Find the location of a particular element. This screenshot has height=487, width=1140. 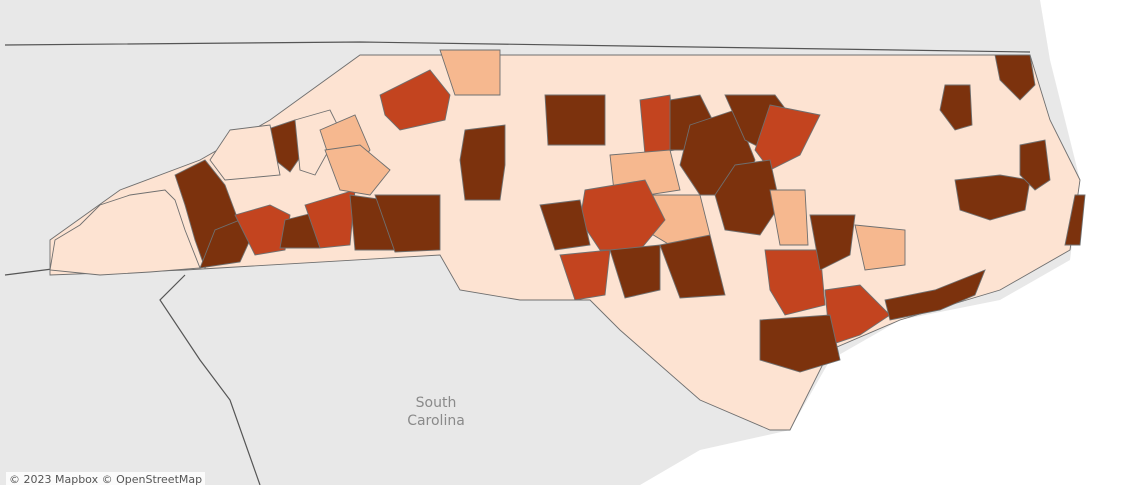

state-label-south-carolina: South Carolina is located at coordinates (436, 412).